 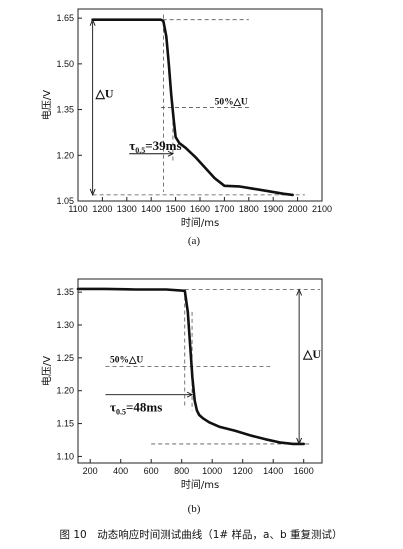 What do you see at coordinates (243, 471) in the screenshot?
I see `chart-b-x-tick-label: 1200` at bounding box center [243, 471].